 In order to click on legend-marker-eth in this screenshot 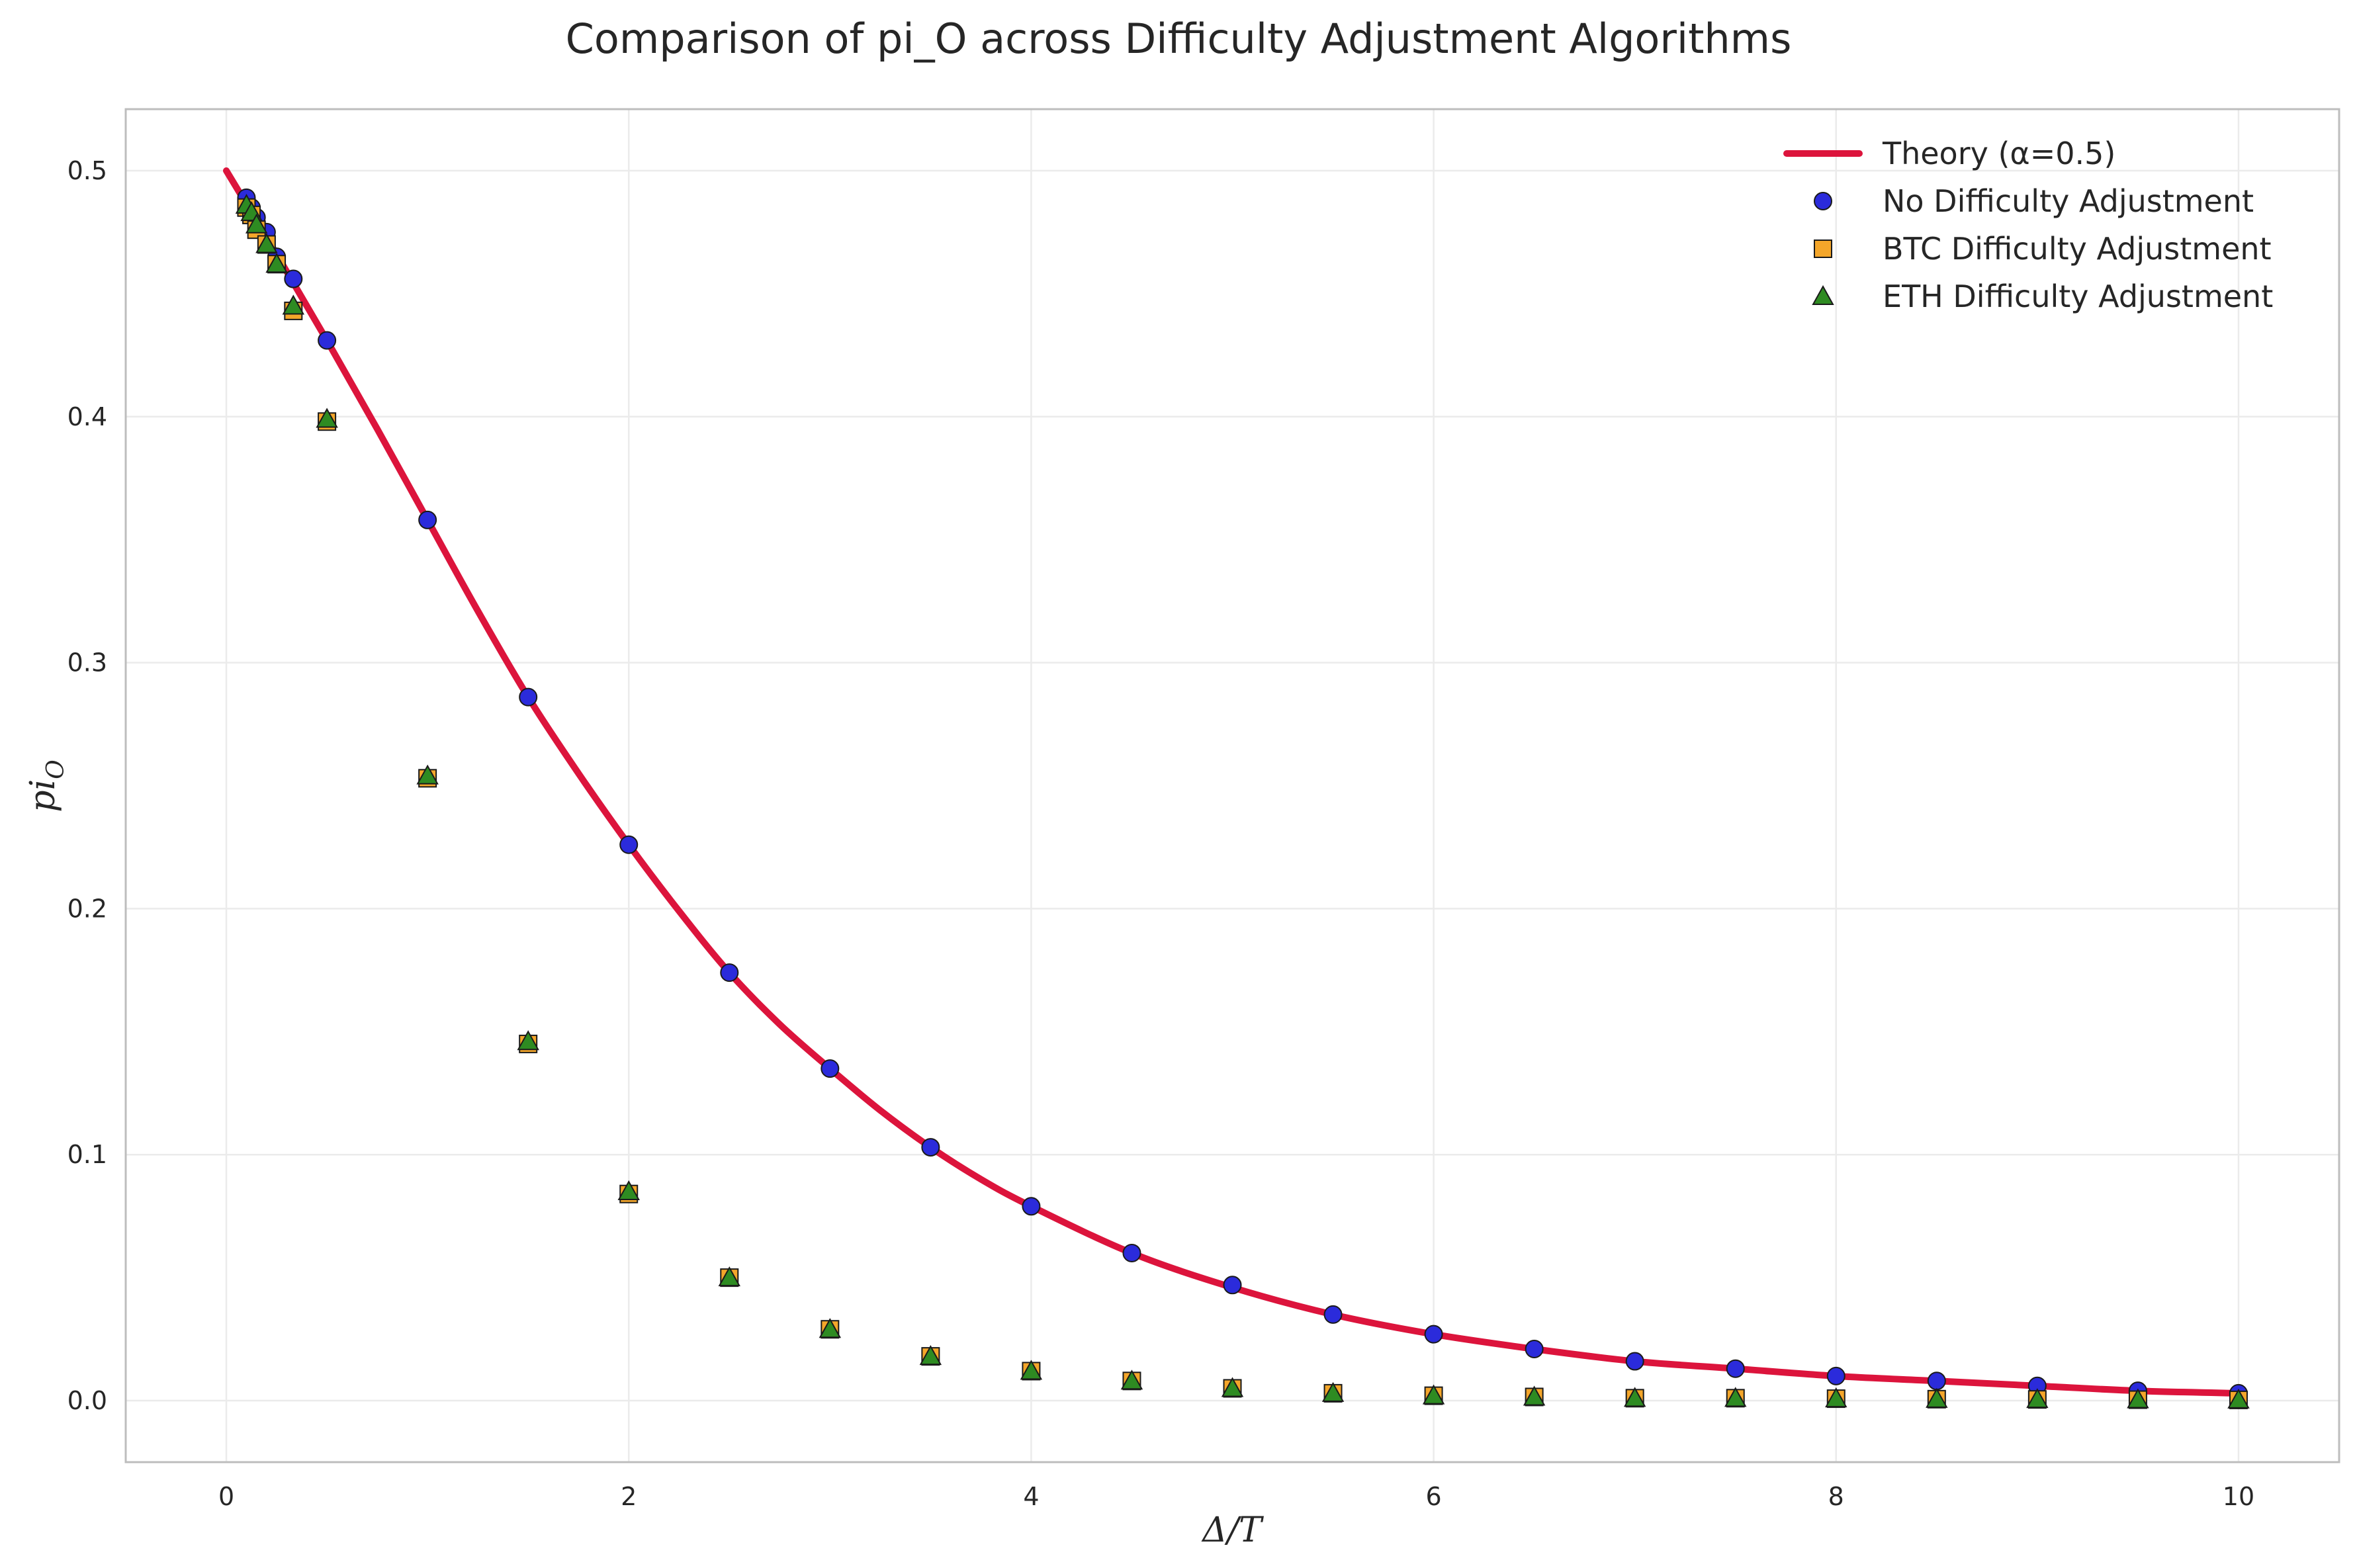, I will do `click(1823, 294)`.